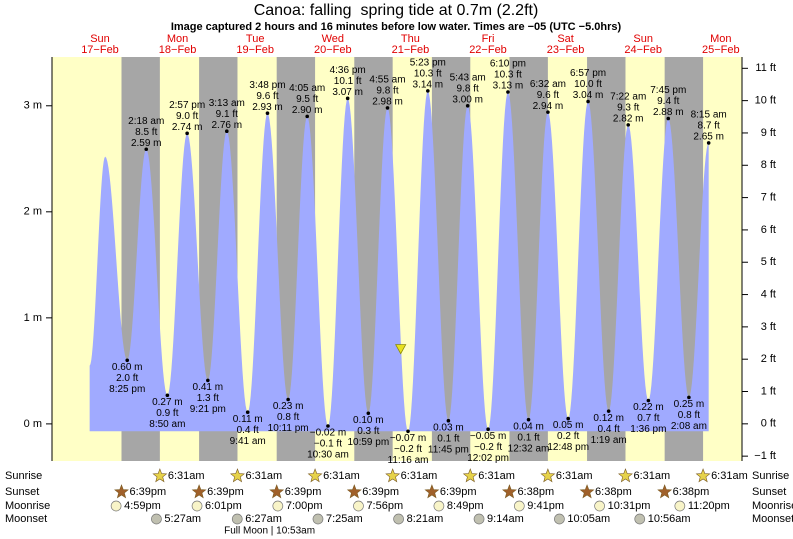 The width and height of the screenshot is (793, 539). What do you see at coordinates (588, 519) in the screenshot?
I see `moonset-time: 10:05am` at bounding box center [588, 519].